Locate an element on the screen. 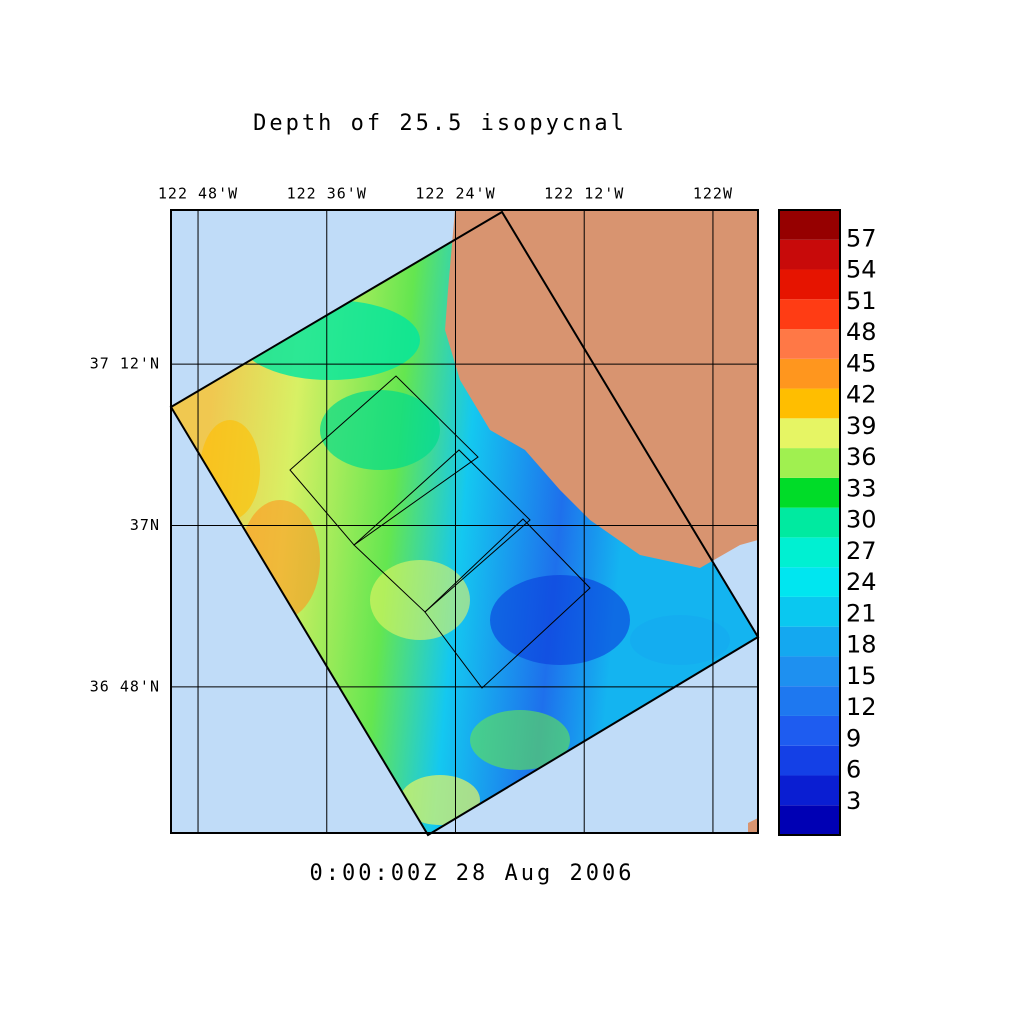 Image resolution: width=1024 pixels, height=1024 pixels. colorbar-label: 39 is located at coordinates (861, 426).